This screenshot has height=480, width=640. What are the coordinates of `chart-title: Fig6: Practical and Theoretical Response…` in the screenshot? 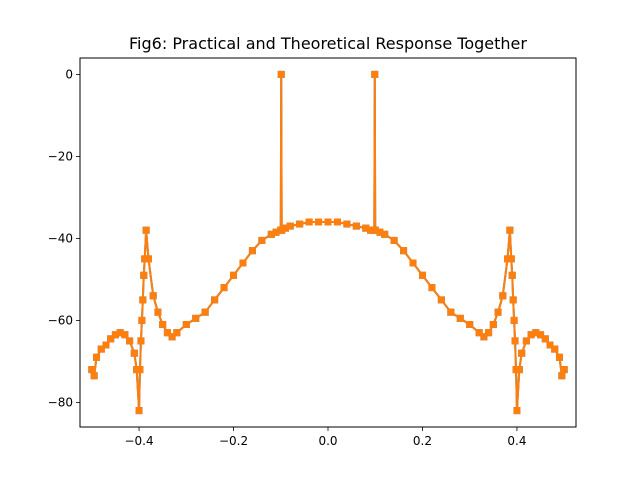 It's located at (328, 43).